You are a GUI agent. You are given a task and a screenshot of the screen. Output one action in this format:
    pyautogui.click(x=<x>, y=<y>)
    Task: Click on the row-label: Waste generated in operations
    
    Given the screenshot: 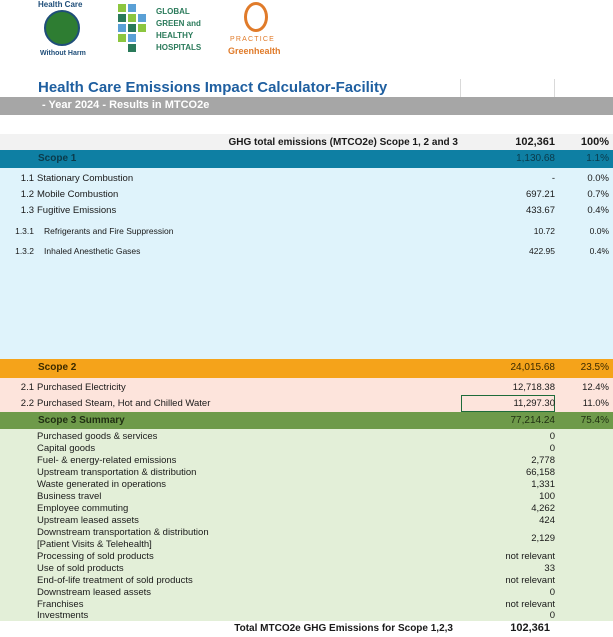 What is the action you would take?
    pyautogui.click(x=102, y=484)
    